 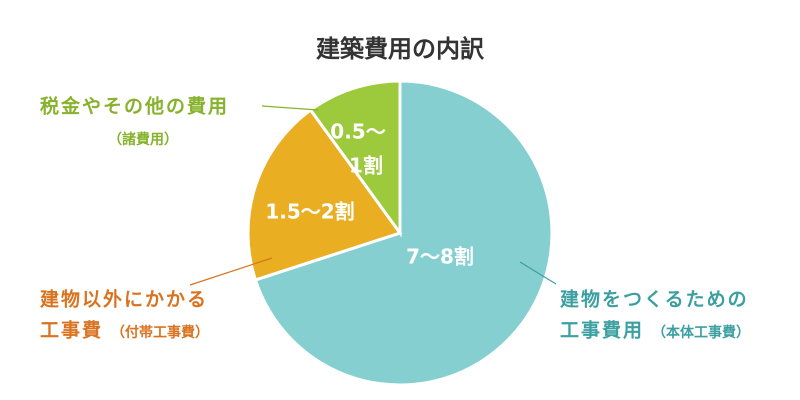 I want to click on chart-title: 建築費用の内訳, so click(x=400, y=49).